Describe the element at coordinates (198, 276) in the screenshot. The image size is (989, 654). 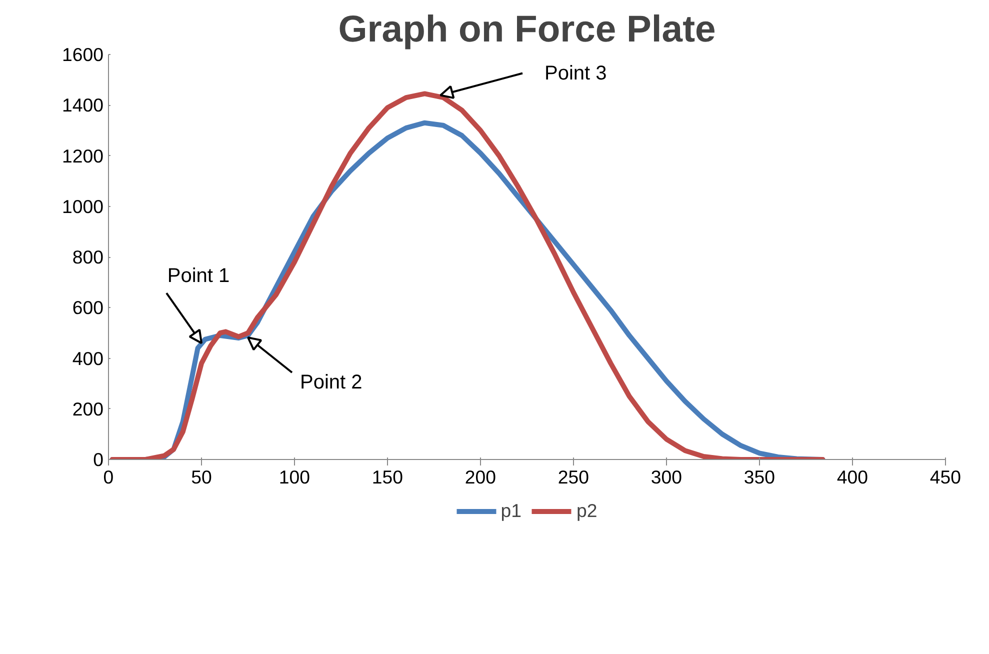
I see `annotation: Point 1` at that location.